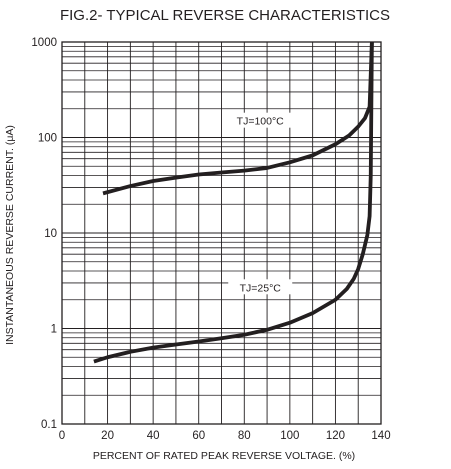  Describe the element at coordinates (225, 15) in the screenshot. I see `chart-title: FIG.2- TYPICAL REVERSE CHARACTERISTICS` at that location.